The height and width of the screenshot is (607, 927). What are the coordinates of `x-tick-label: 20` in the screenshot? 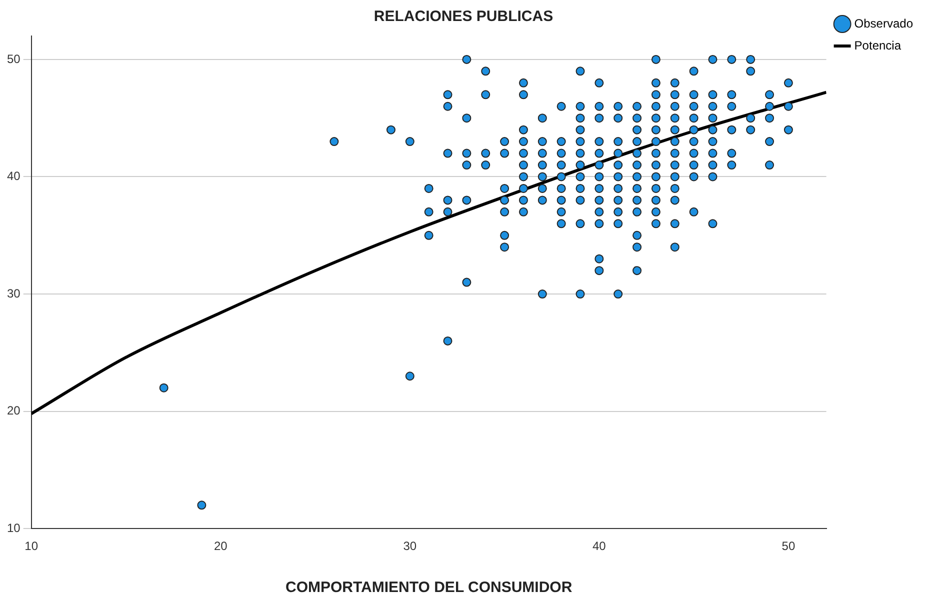 It's located at (221, 546).